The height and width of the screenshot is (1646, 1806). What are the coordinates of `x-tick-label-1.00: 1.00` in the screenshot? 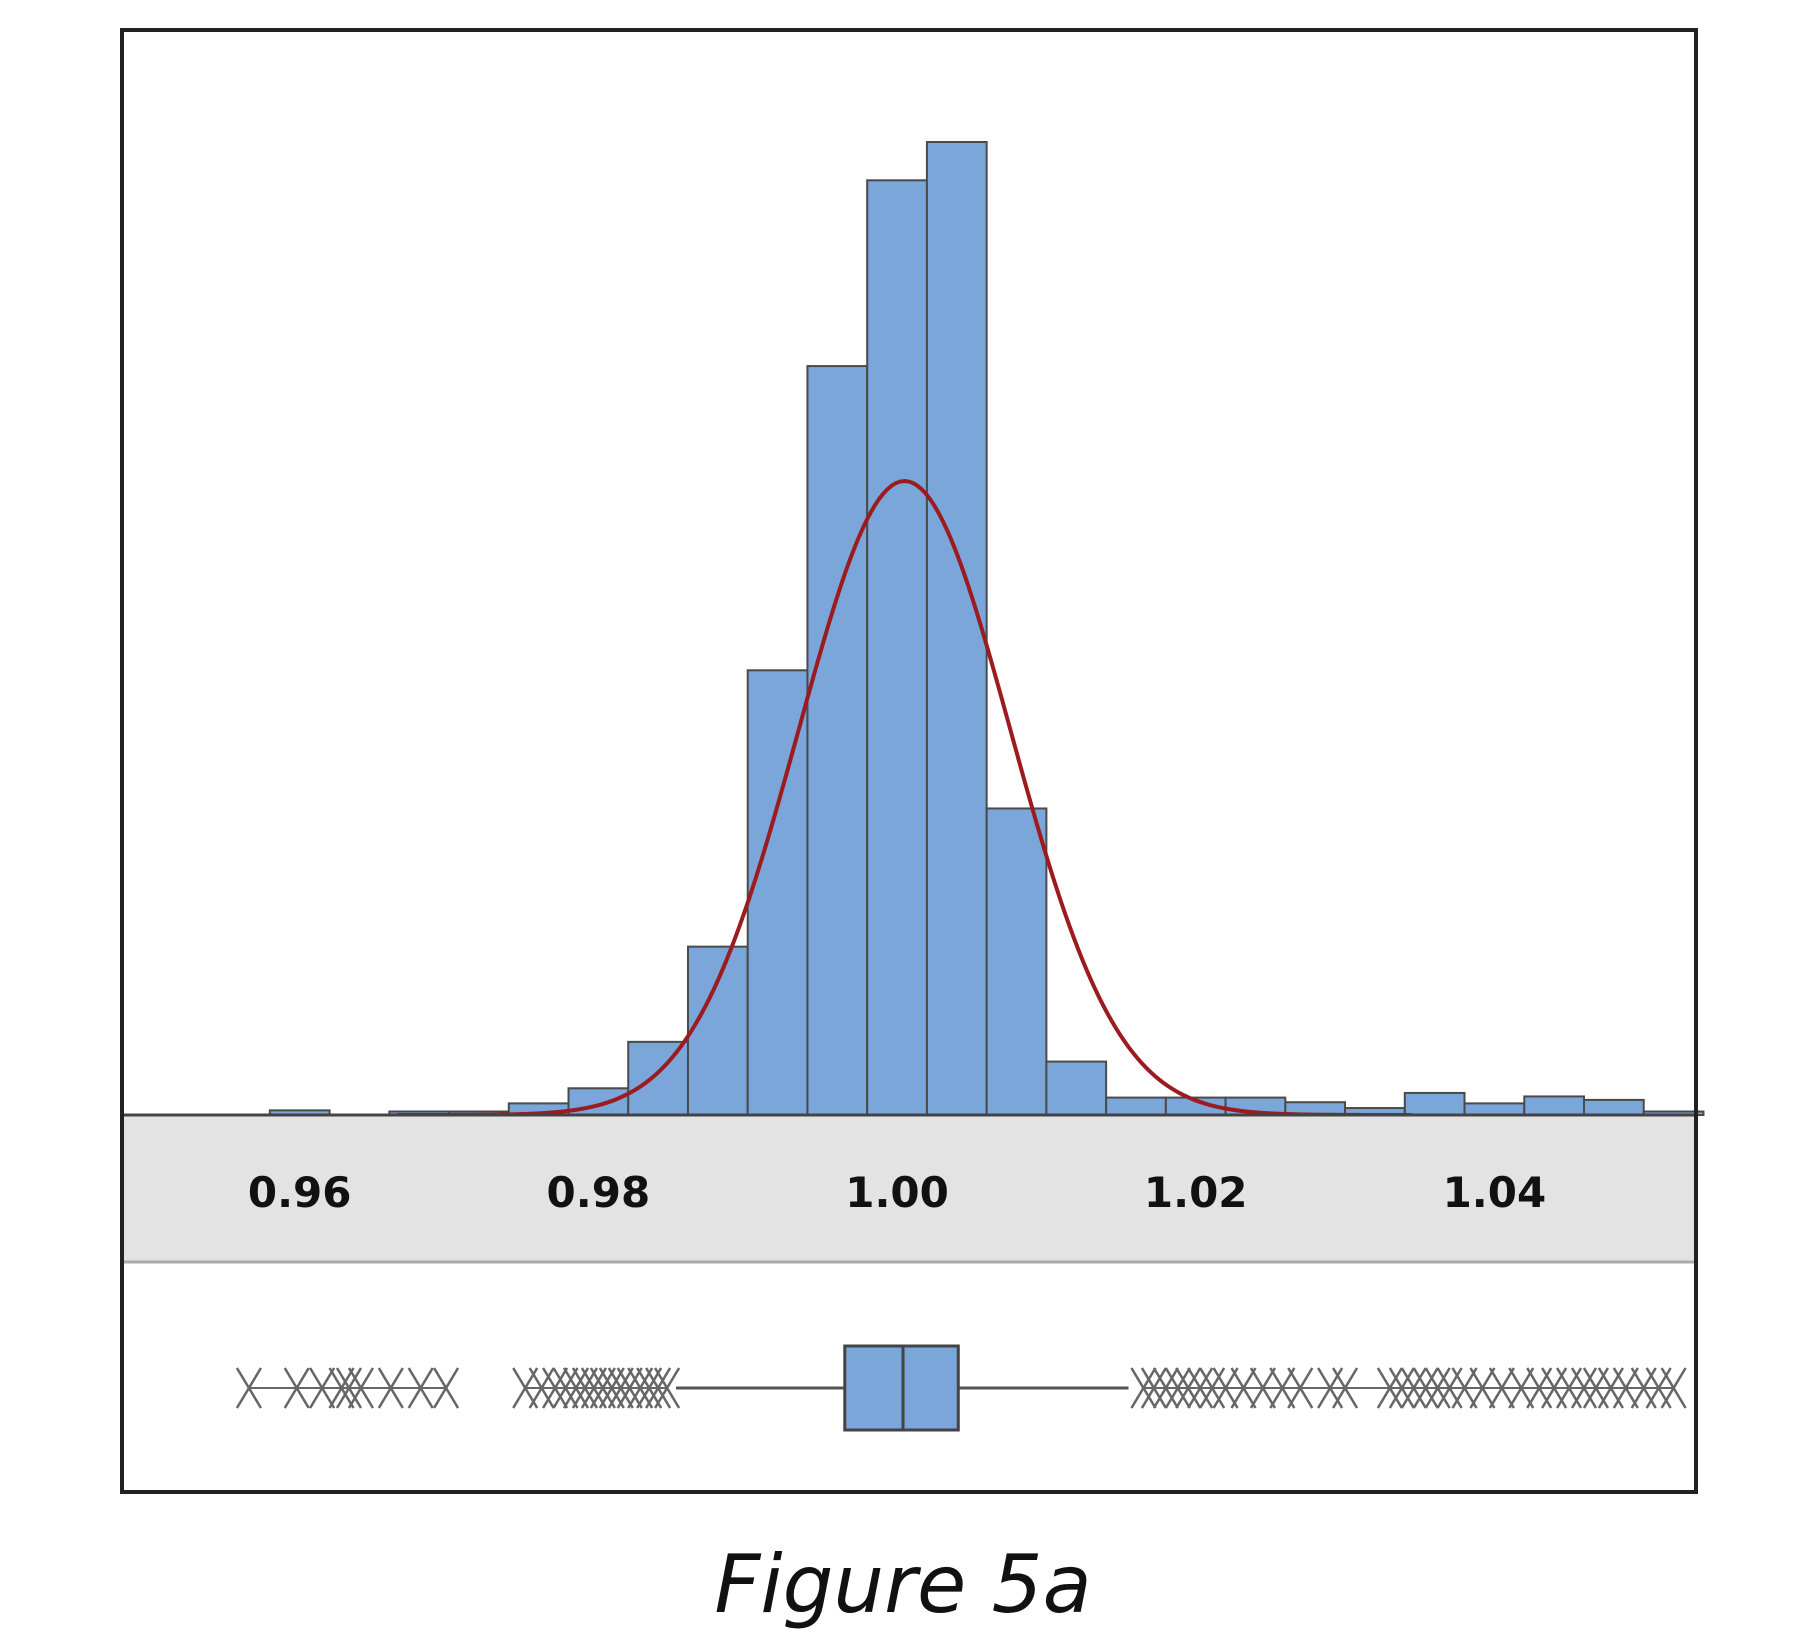 It's located at (897, 1192).